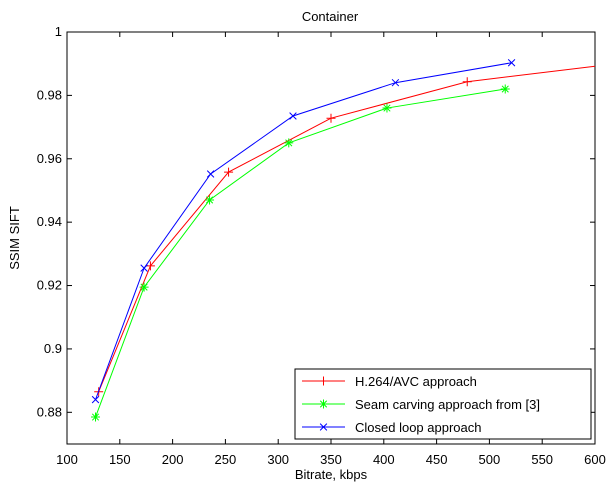  I want to click on x-tick-label: 550, so click(542, 459).